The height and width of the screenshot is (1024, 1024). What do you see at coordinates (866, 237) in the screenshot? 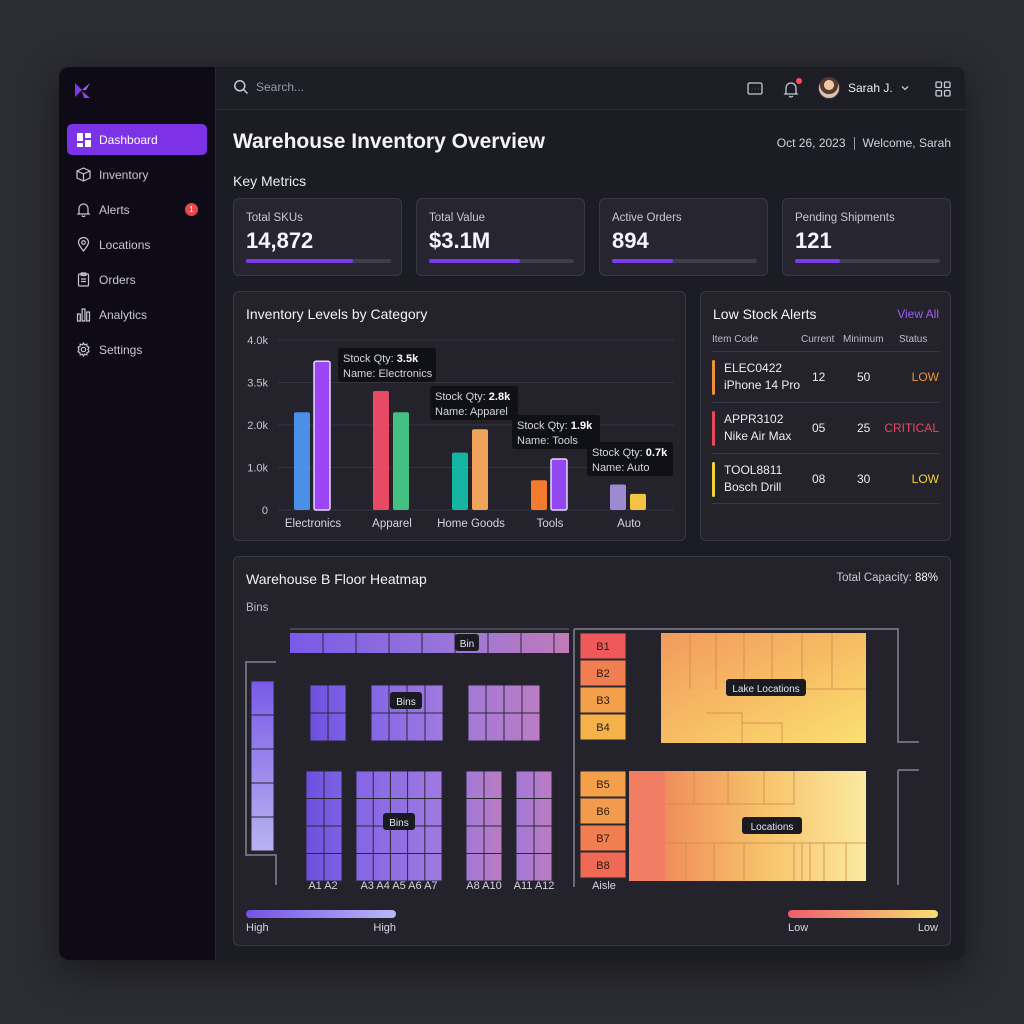
I see `metric-card-pending-shipments: Pending Shipments 121` at bounding box center [866, 237].